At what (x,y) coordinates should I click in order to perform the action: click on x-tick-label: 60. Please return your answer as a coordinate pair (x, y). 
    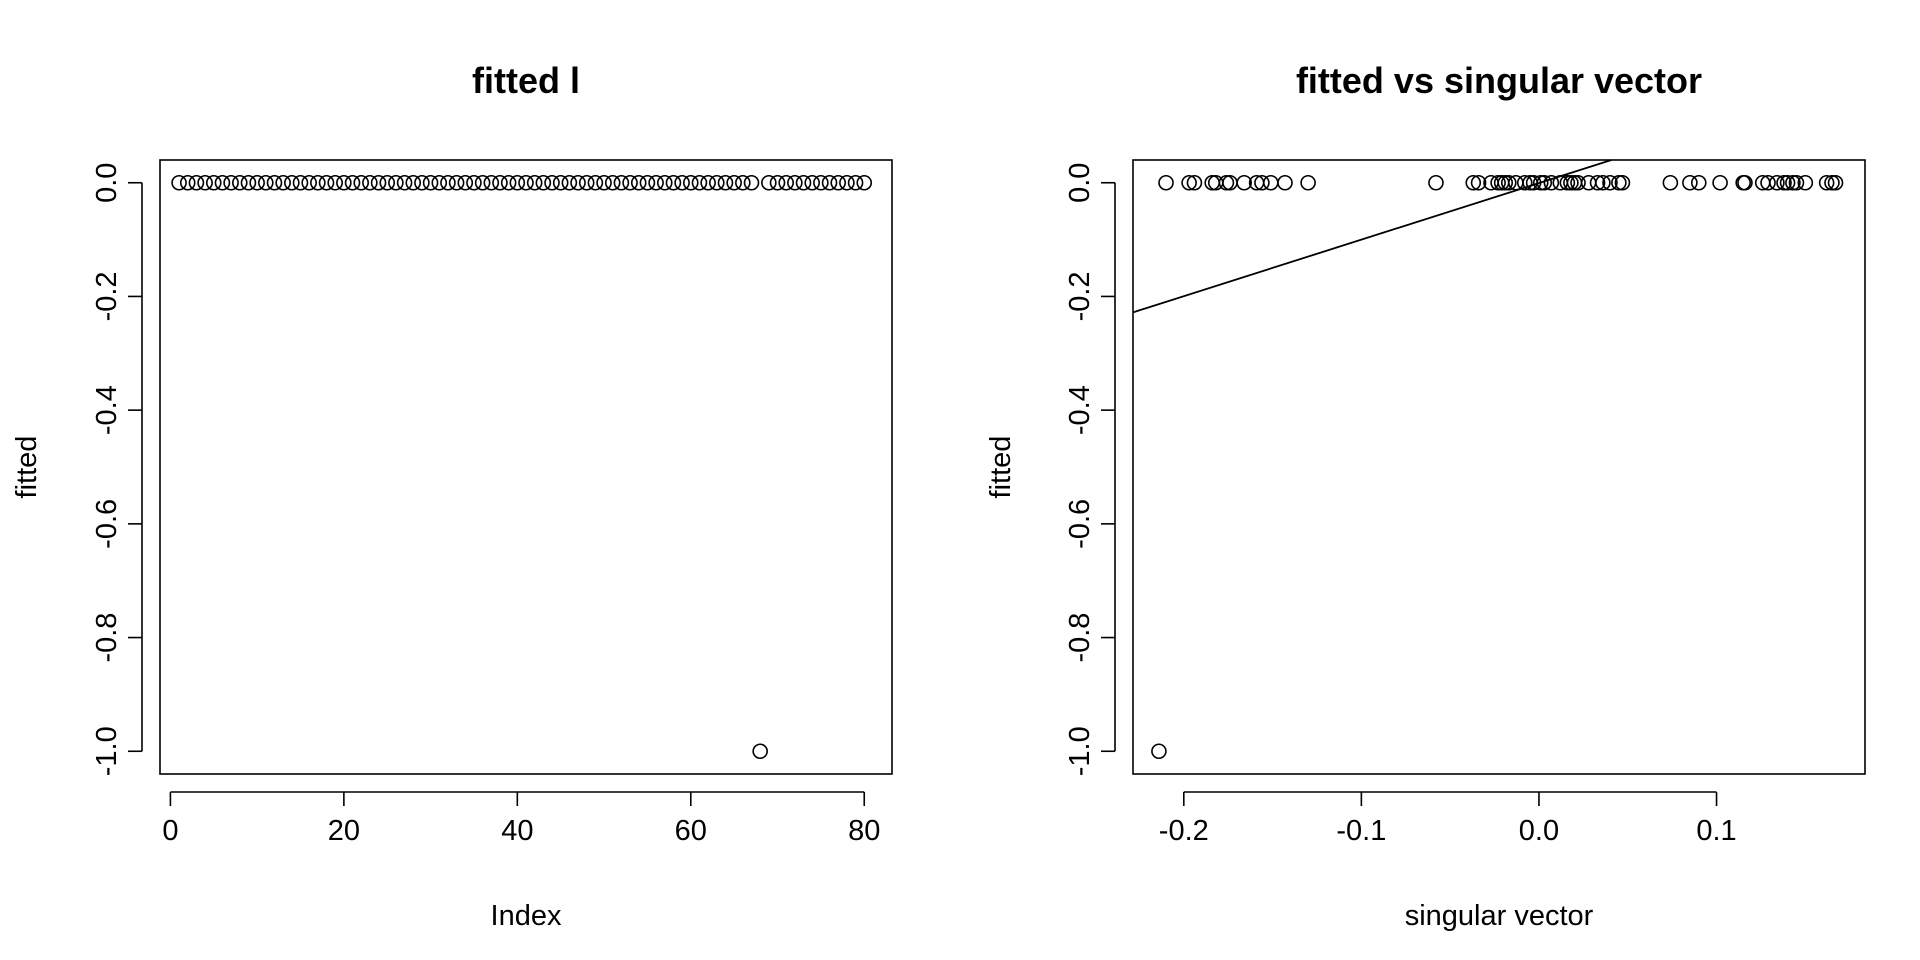
    Looking at the image, I should click on (691, 831).